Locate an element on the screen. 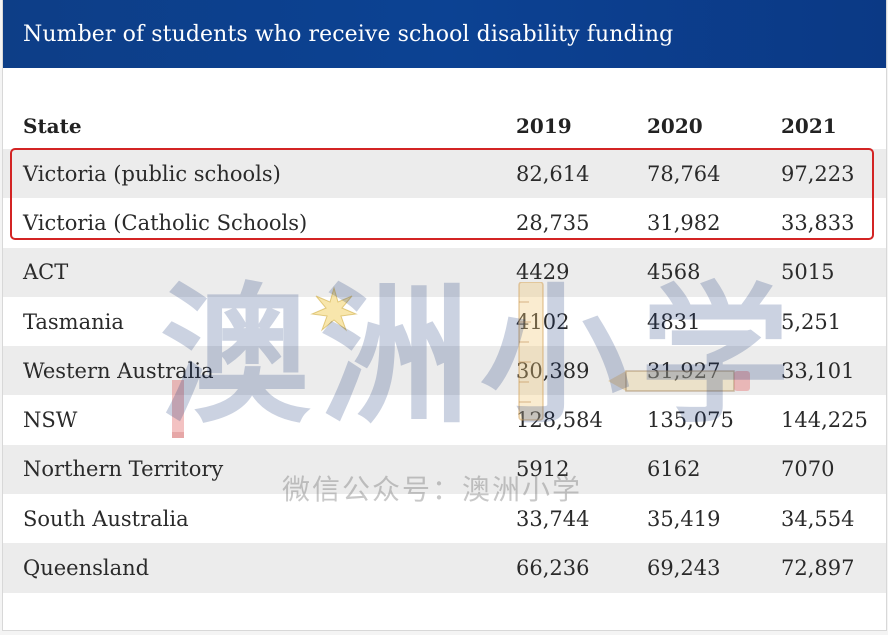  table-row: Northern Territory 5912 6162 7070 is located at coordinates (444, 469).